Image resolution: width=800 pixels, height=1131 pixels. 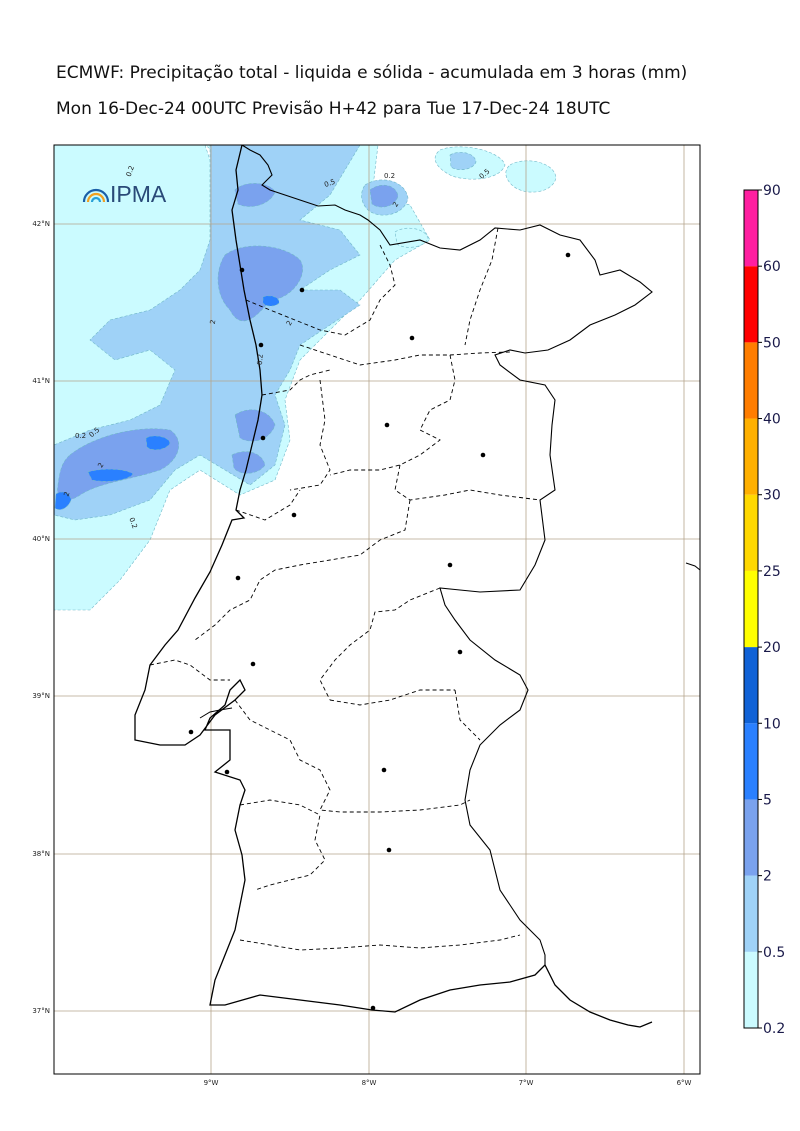 What do you see at coordinates (684, 1083) in the screenshot?
I see `lon-label: 6°W` at bounding box center [684, 1083].